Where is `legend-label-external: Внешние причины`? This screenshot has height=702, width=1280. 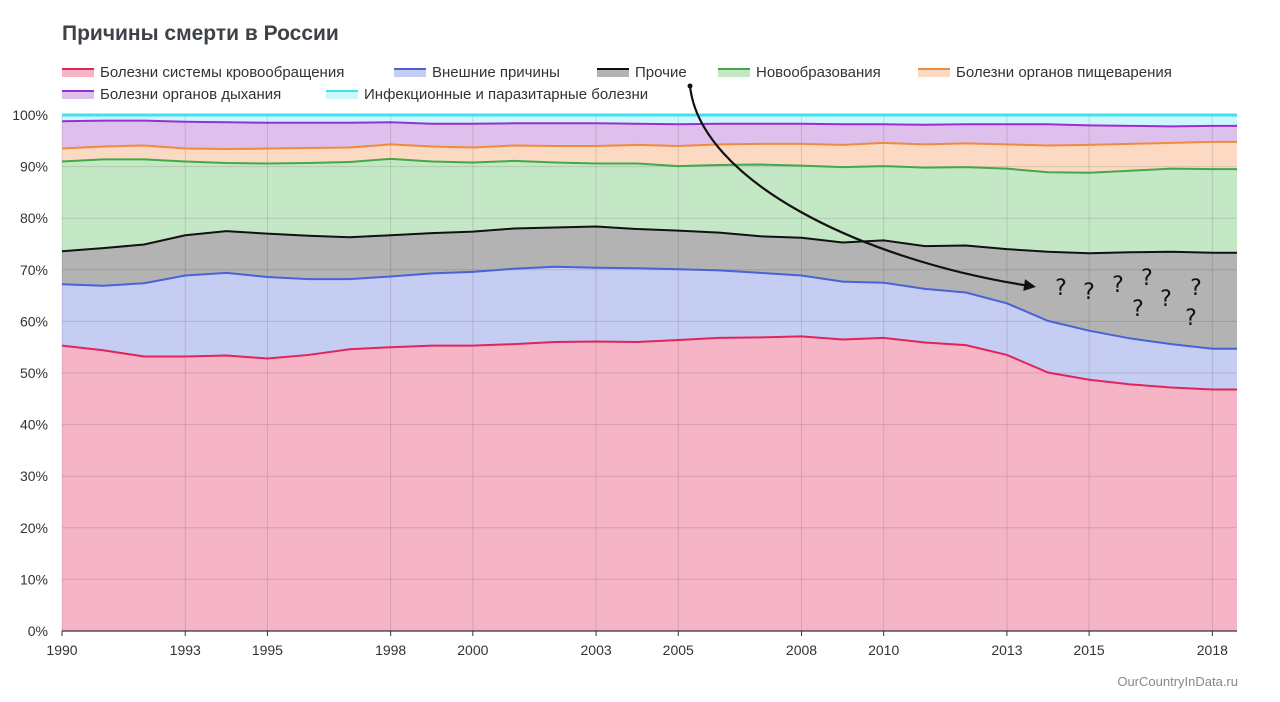 legend-label-external: Внешние причины is located at coordinates (496, 72).